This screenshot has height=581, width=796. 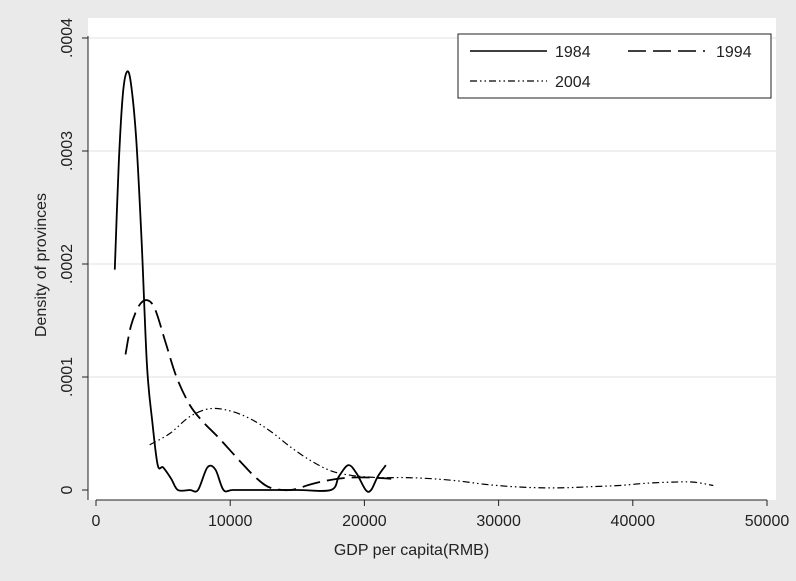 What do you see at coordinates (96, 521) in the screenshot?
I see `x-tick-label: 0` at bounding box center [96, 521].